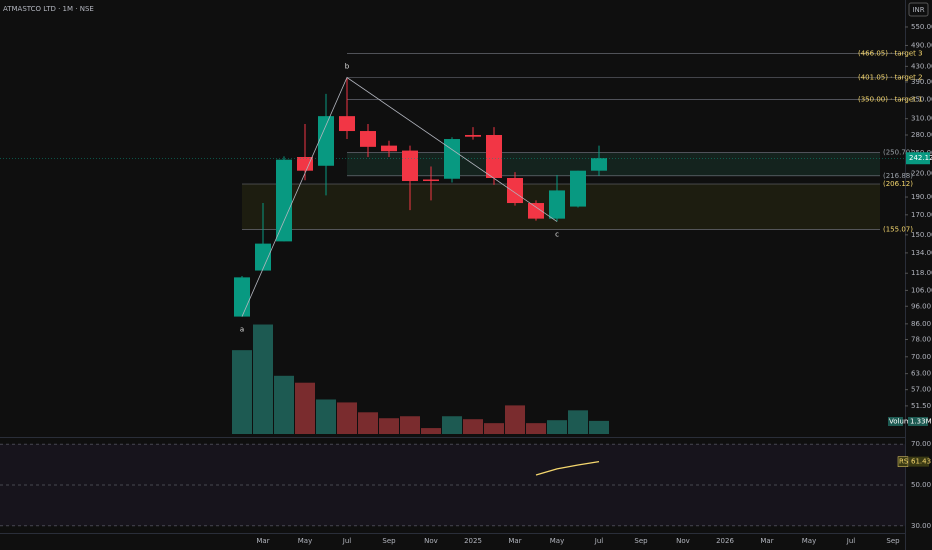 The image size is (932, 550). I want to click on target-label: (466.05) · target 3, so click(890, 53).